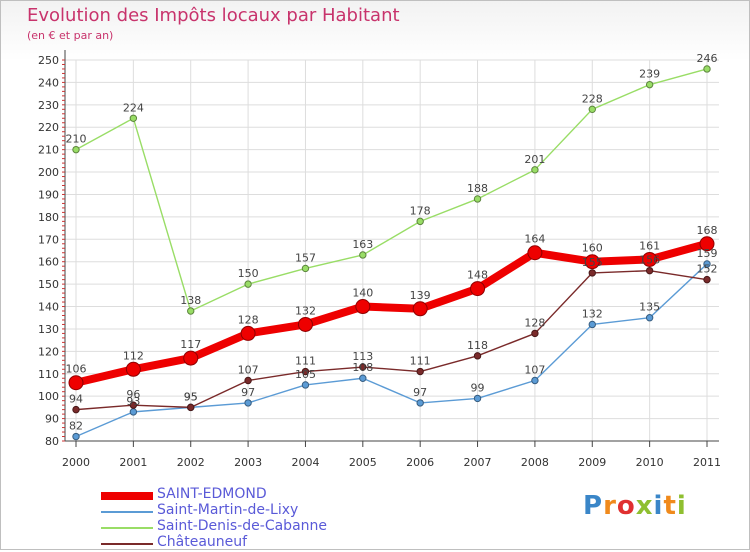 This screenshot has height=552, width=750. What do you see at coordinates (534, 159) in the screenshot?
I see `data-label: 201` at bounding box center [534, 159].